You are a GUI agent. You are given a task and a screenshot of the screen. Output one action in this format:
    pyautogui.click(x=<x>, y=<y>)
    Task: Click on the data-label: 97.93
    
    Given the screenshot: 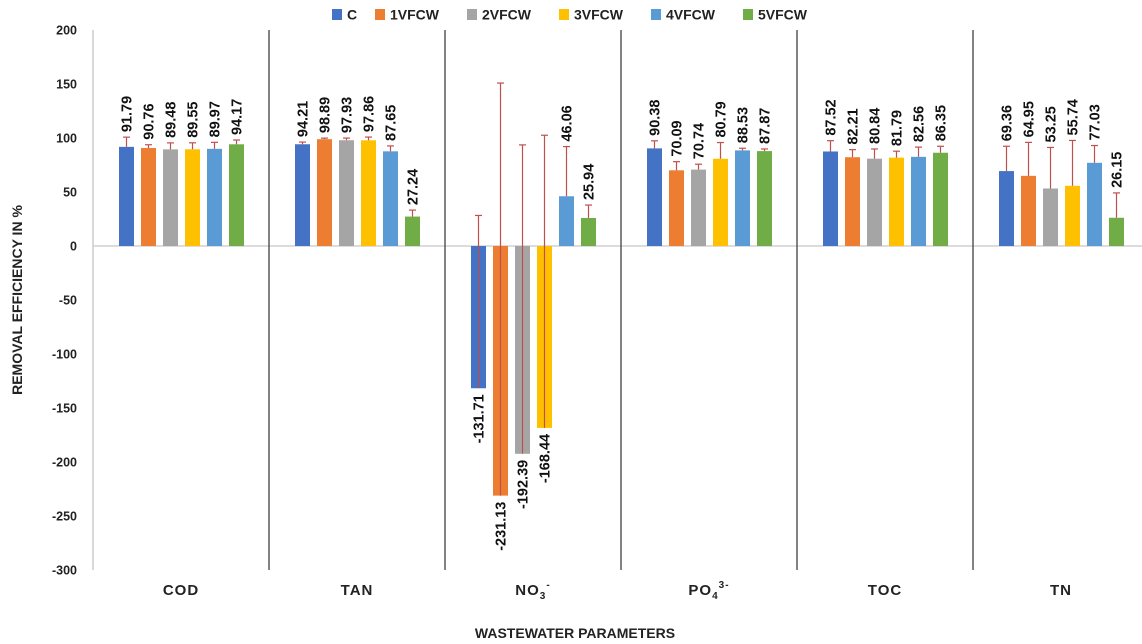 What is the action you would take?
    pyautogui.click(x=348, y=115)
    